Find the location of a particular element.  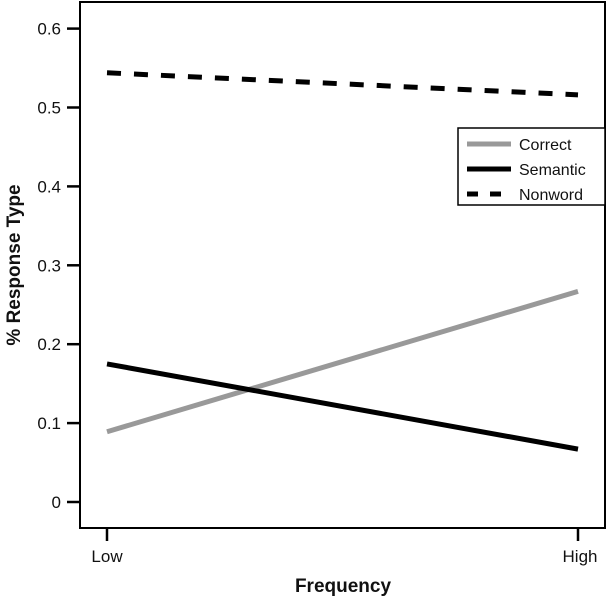

y-axis: 0 0.1 0.2 0.3 0.4 0.5 0.6 is located at coordinates (58, 266).